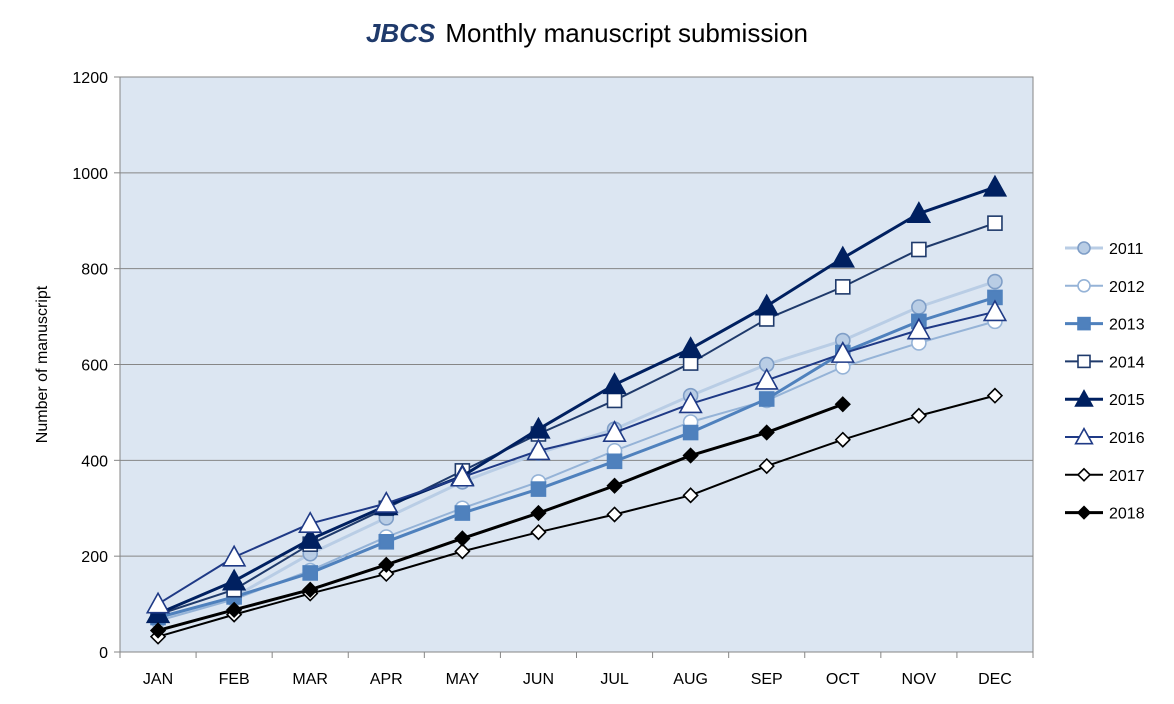 This screenshot has height=704, width=1174. I want to click on legend-item: 2016, so click(1105, 436).